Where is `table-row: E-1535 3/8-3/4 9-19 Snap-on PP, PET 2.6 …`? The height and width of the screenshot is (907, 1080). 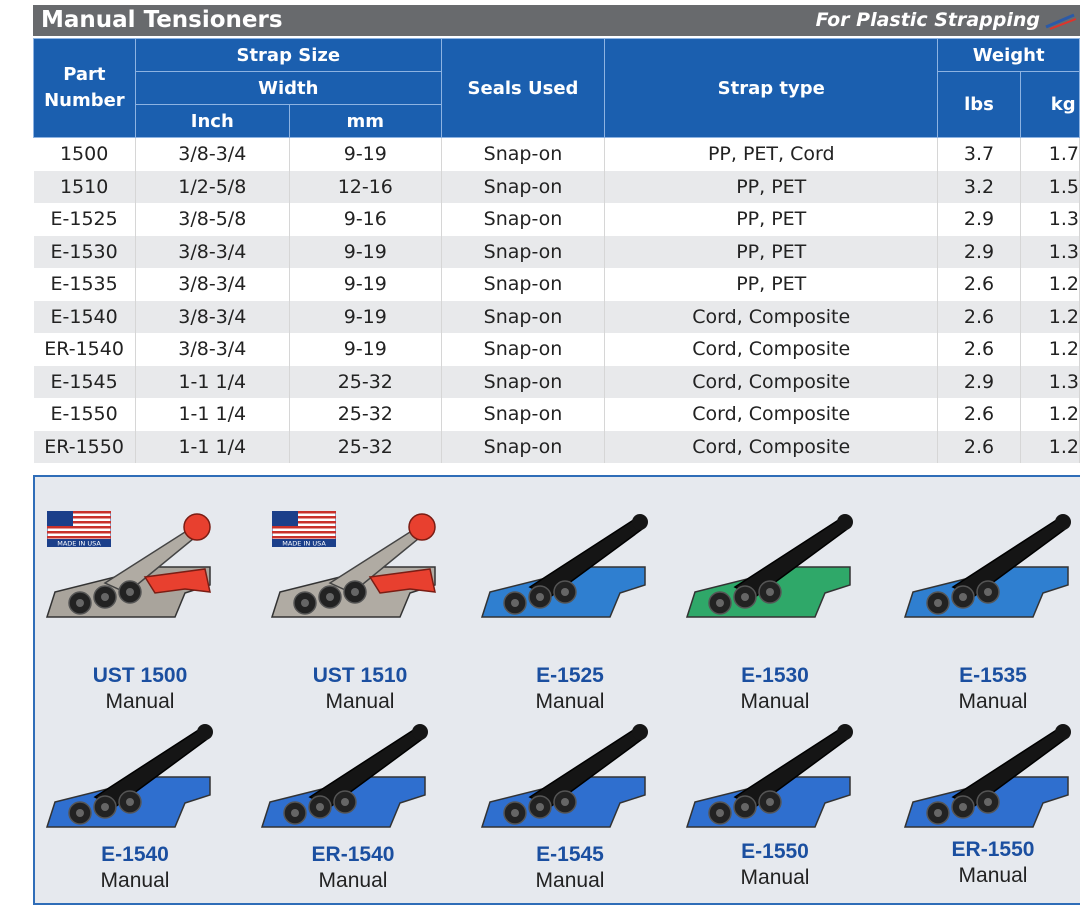 table-row: E-1535 3/8-3/4 9-19 Snap-on PP, PET 2.6 … is located at coordinates (556, 284).